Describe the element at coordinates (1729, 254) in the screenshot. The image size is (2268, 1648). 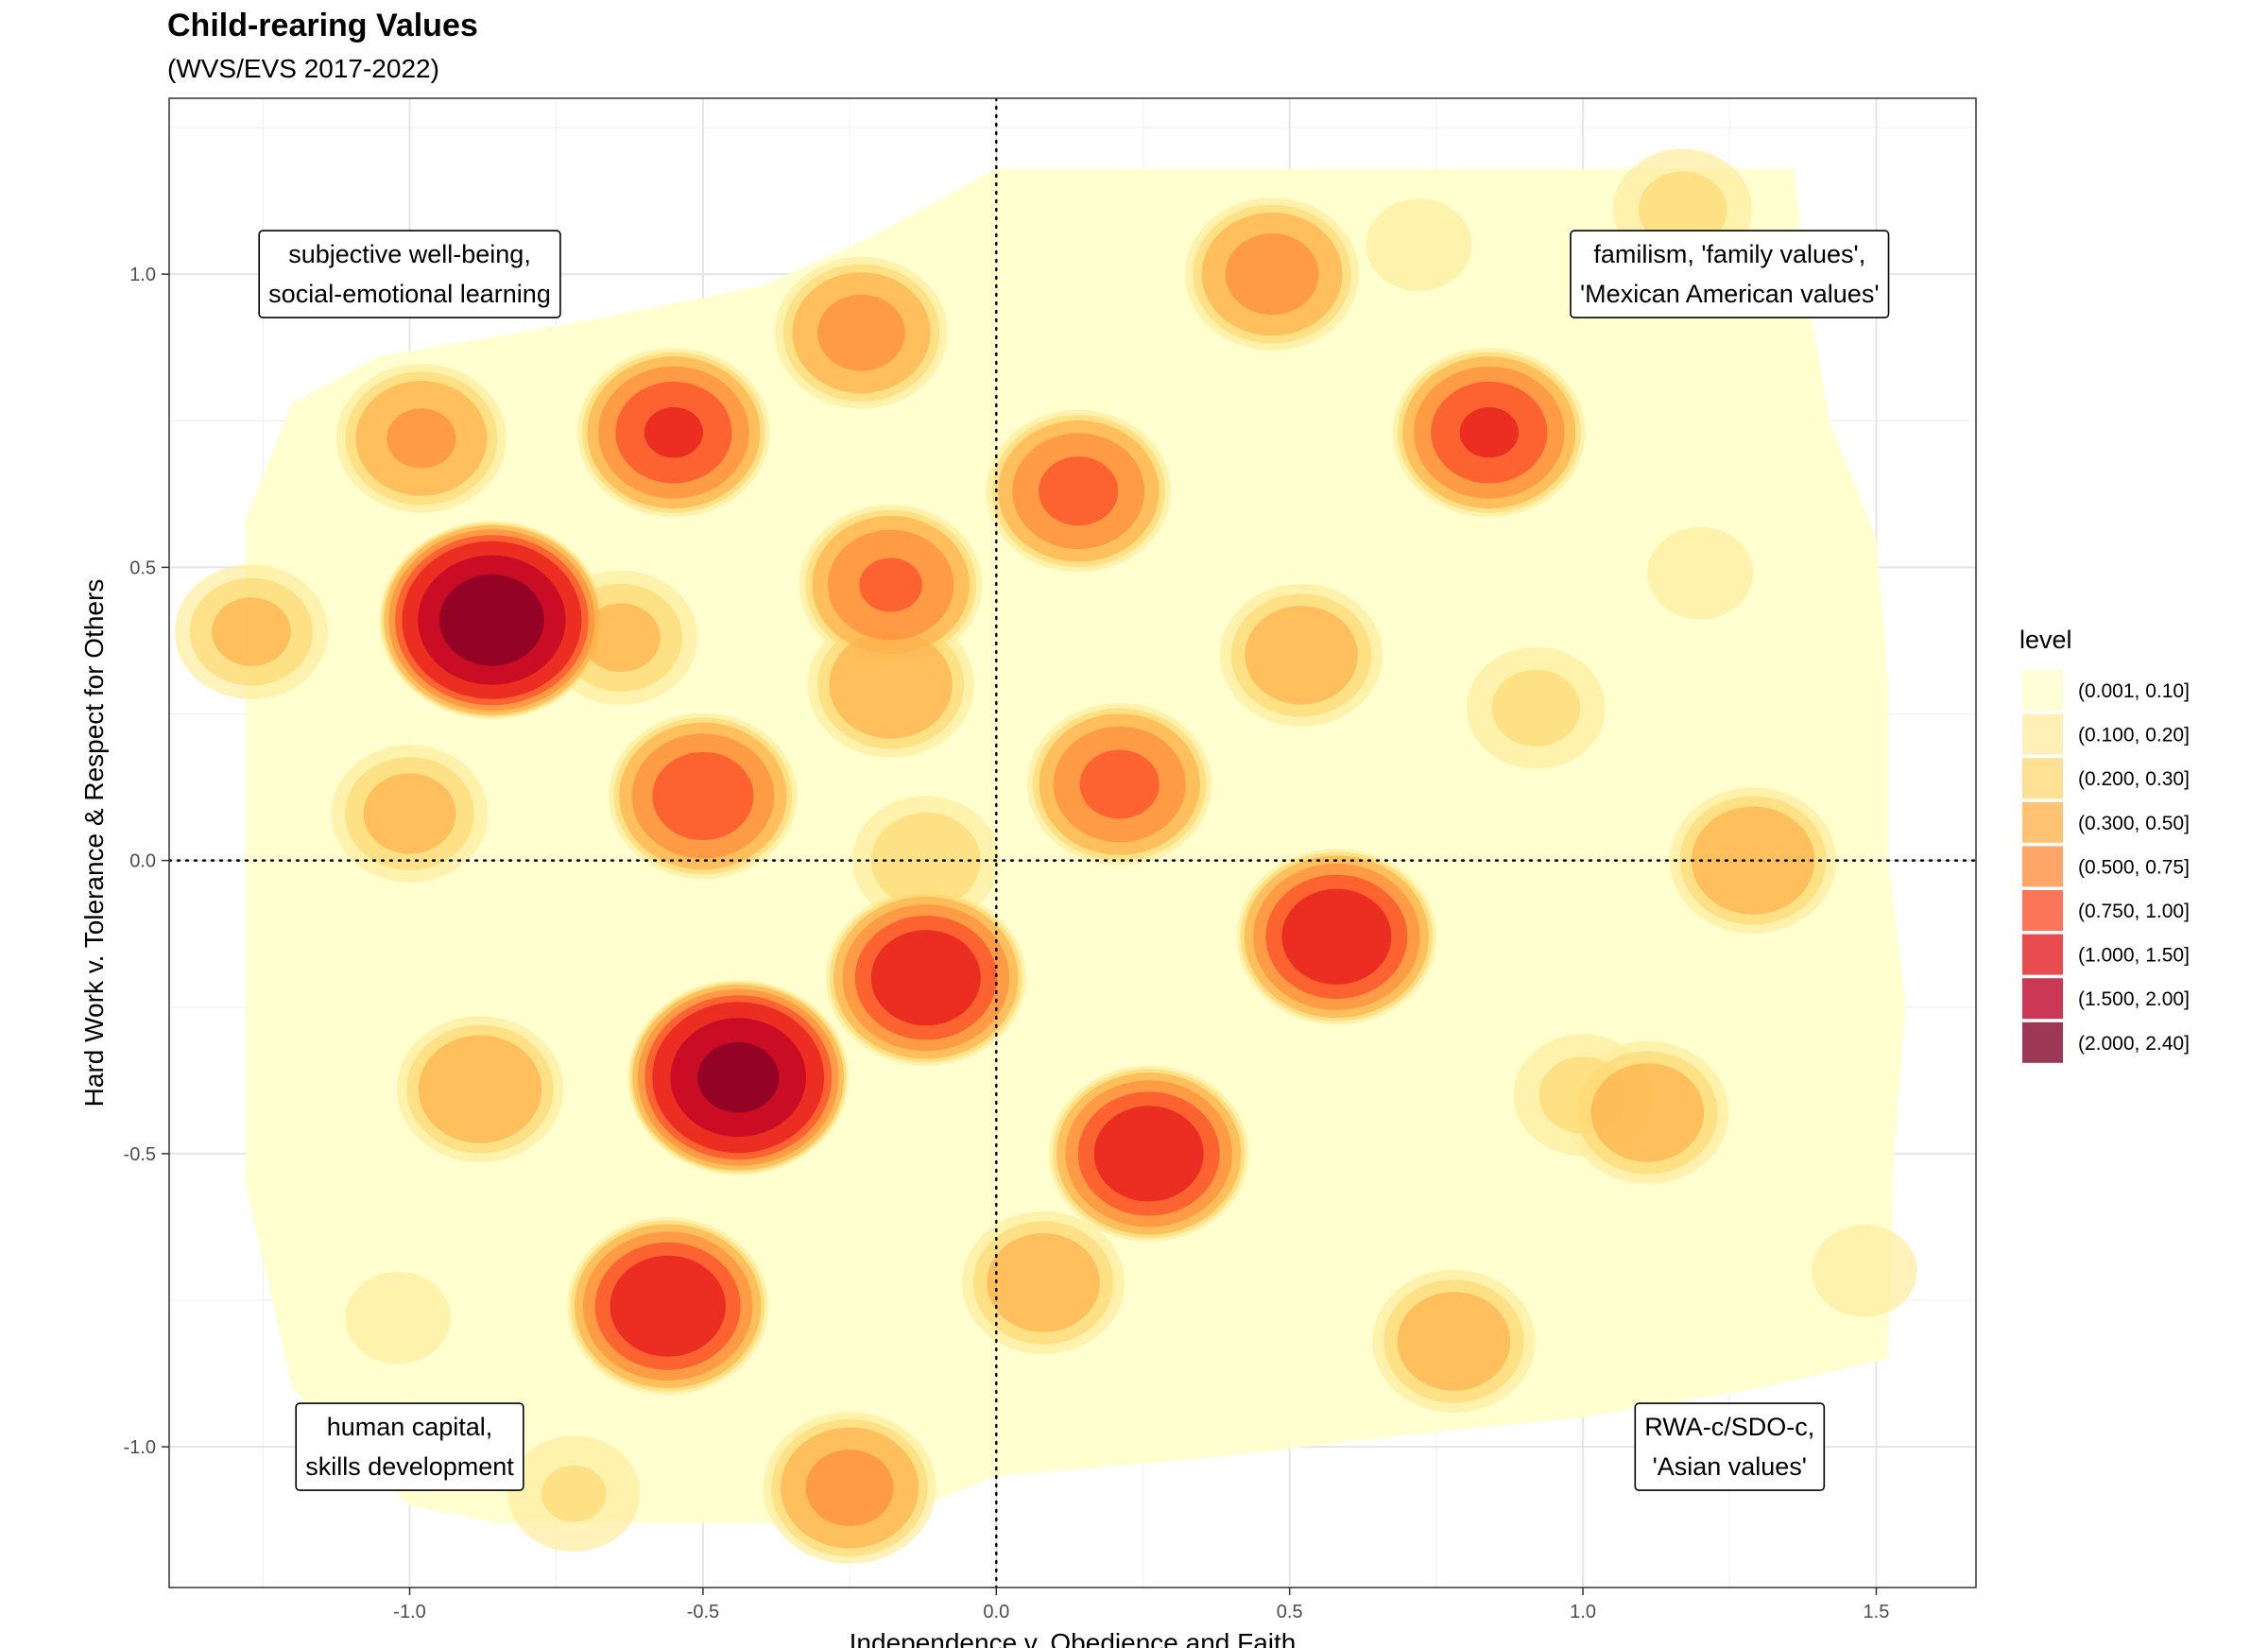
I see `annotation-text: familism, 'family values',` at that location.